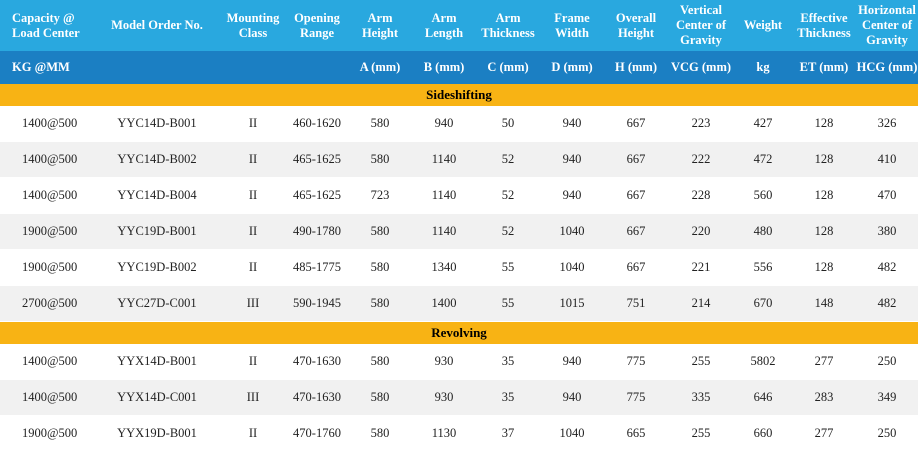  Describe the element at coordinates (508, 433) in the screenshot. I see `cell-arm-thickness: 37` at that location.